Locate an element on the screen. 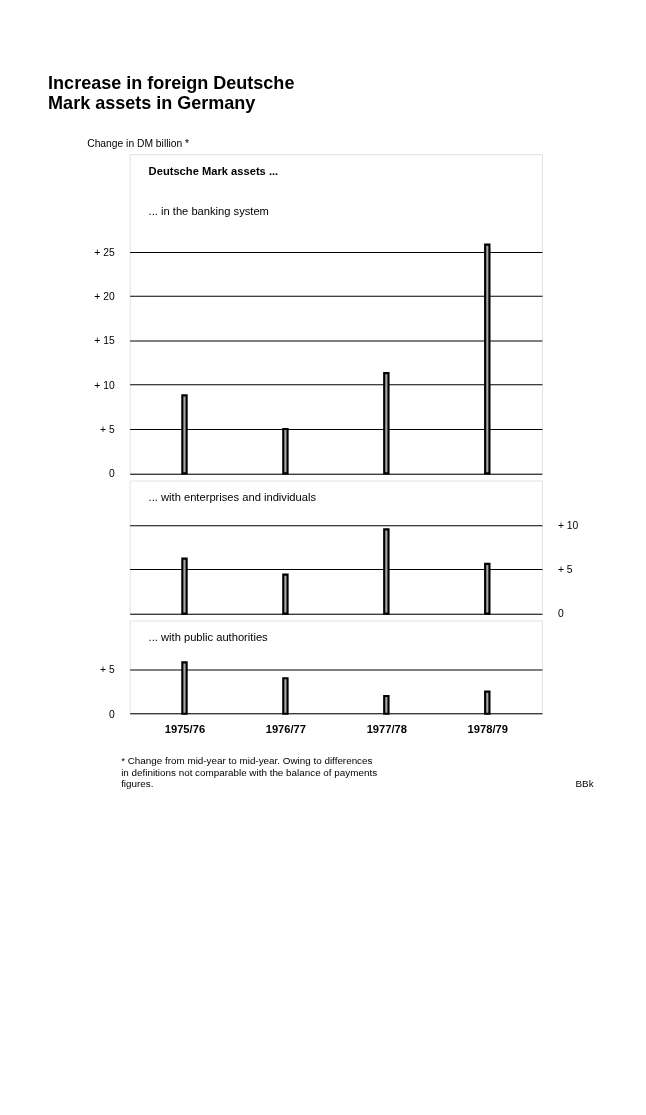 The image size is (646, 1115). annotation: ... with enterprises and individuals is located at coordinates (232, 497).